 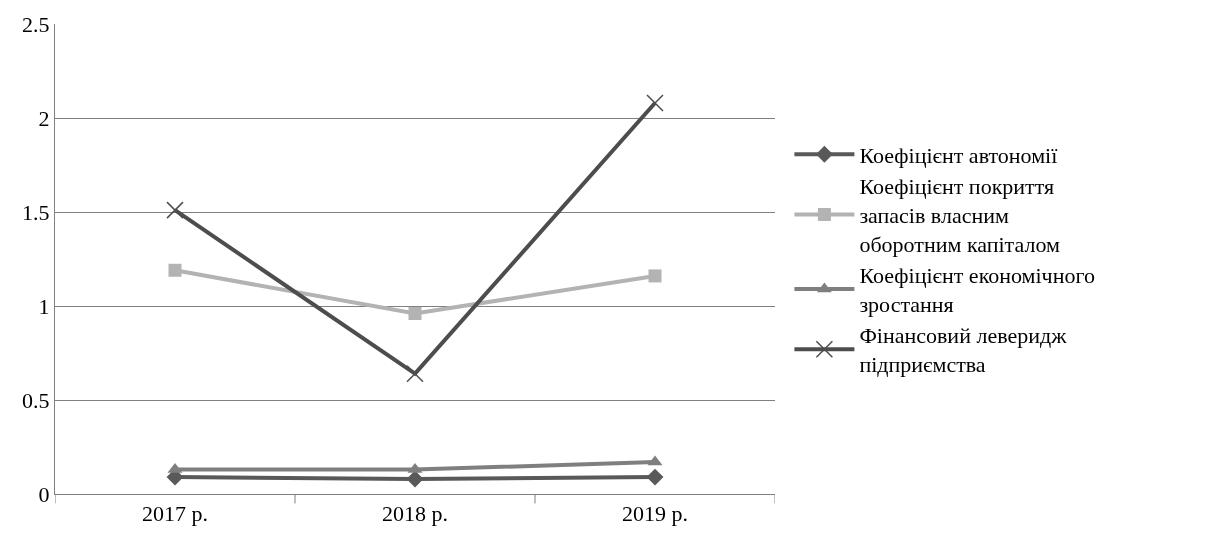 What do you see at coordinates (44, 494) in the screenshot?
I see `y-tick-label: 0` at bounding box center [44, 494].